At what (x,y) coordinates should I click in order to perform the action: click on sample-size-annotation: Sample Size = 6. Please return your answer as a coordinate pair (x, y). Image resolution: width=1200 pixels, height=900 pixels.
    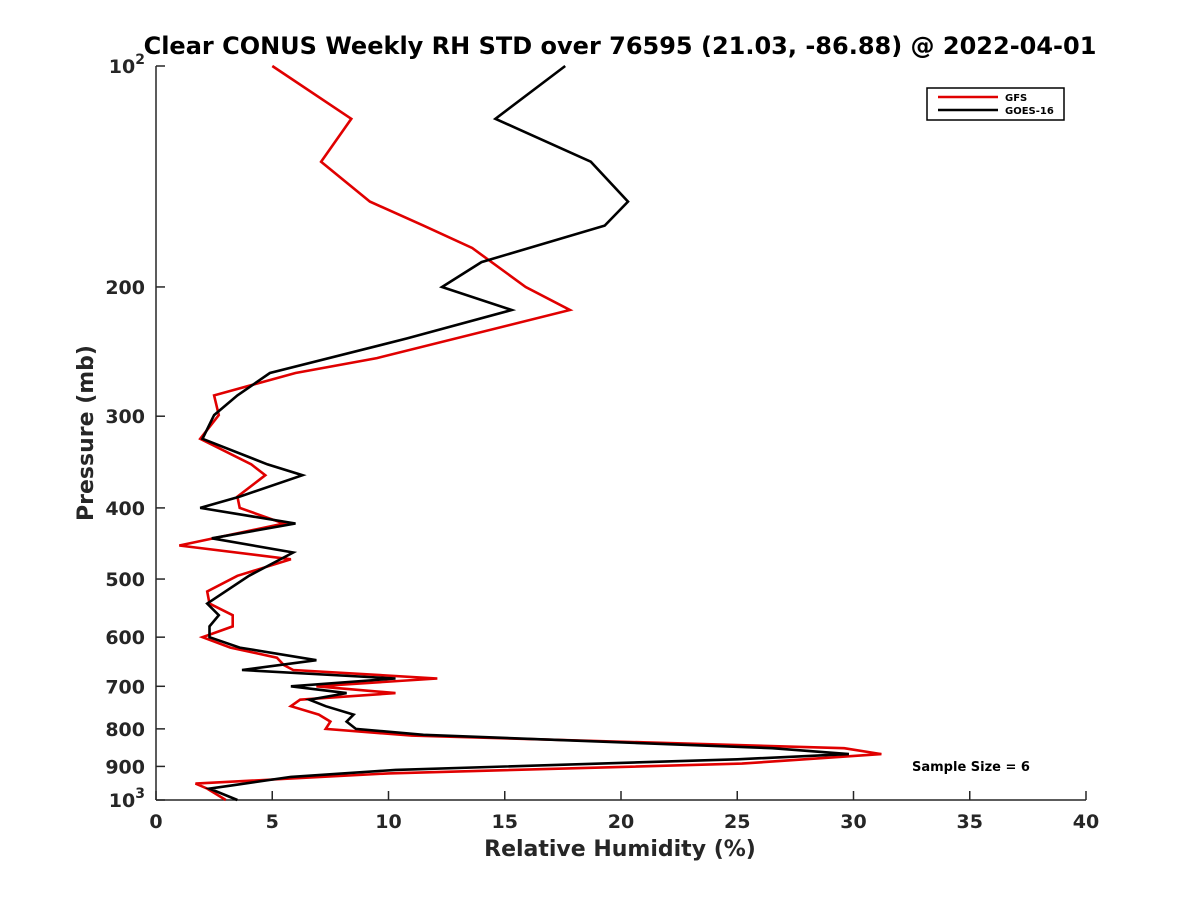
    Looking at the image, I should click on (971, 767).